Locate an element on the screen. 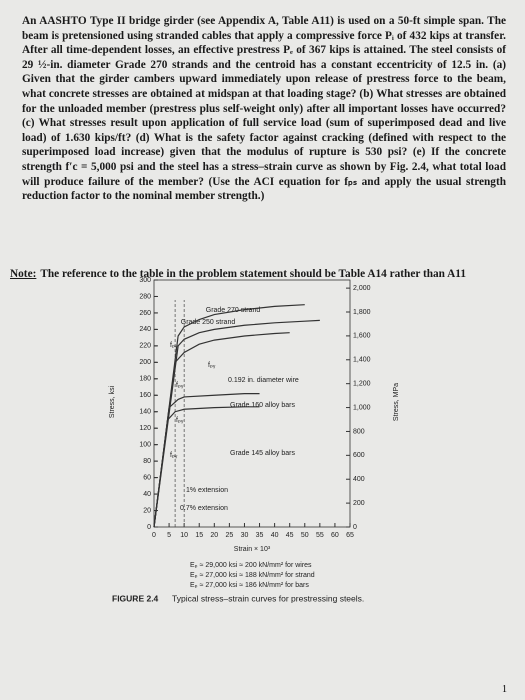 The height and width of the screenshot is (700, 525). y-tick-label: 140 is located at coordinates (145, 412).